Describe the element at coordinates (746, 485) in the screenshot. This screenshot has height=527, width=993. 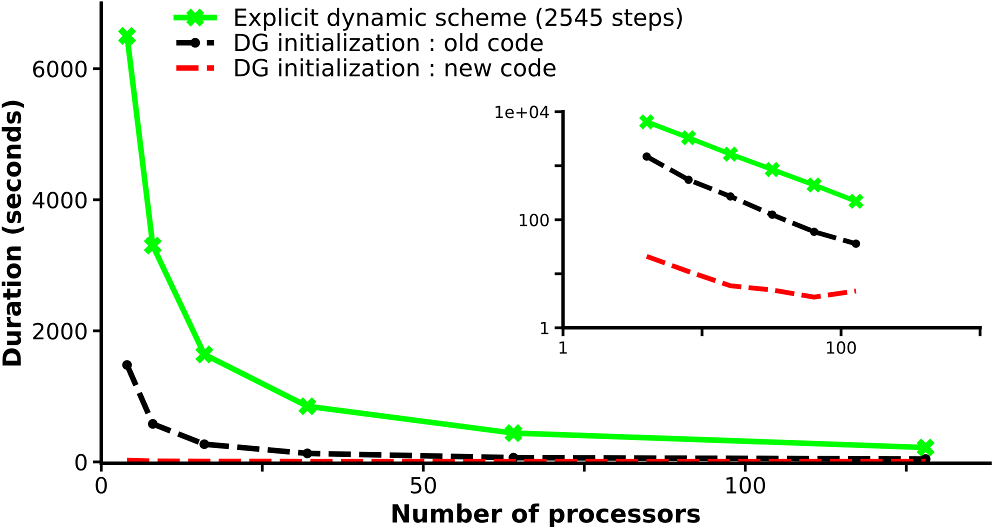
I see `x-tick-label: 100` at that location.